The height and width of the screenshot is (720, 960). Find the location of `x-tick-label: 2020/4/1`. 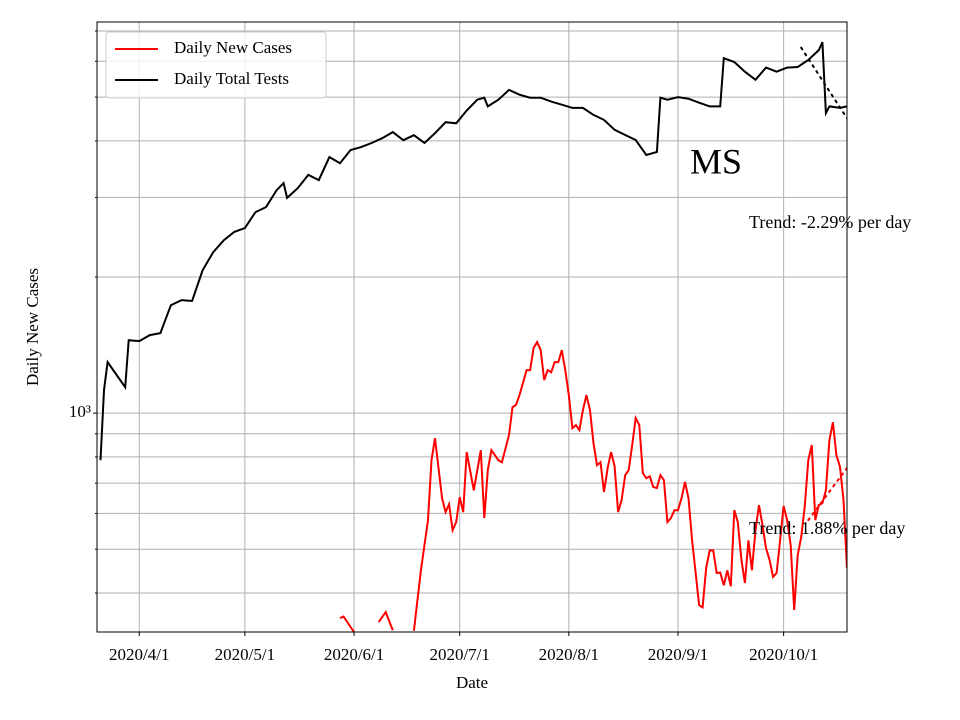

x-tick-label: 2020/4/1 is located at coordinates (139, 654).